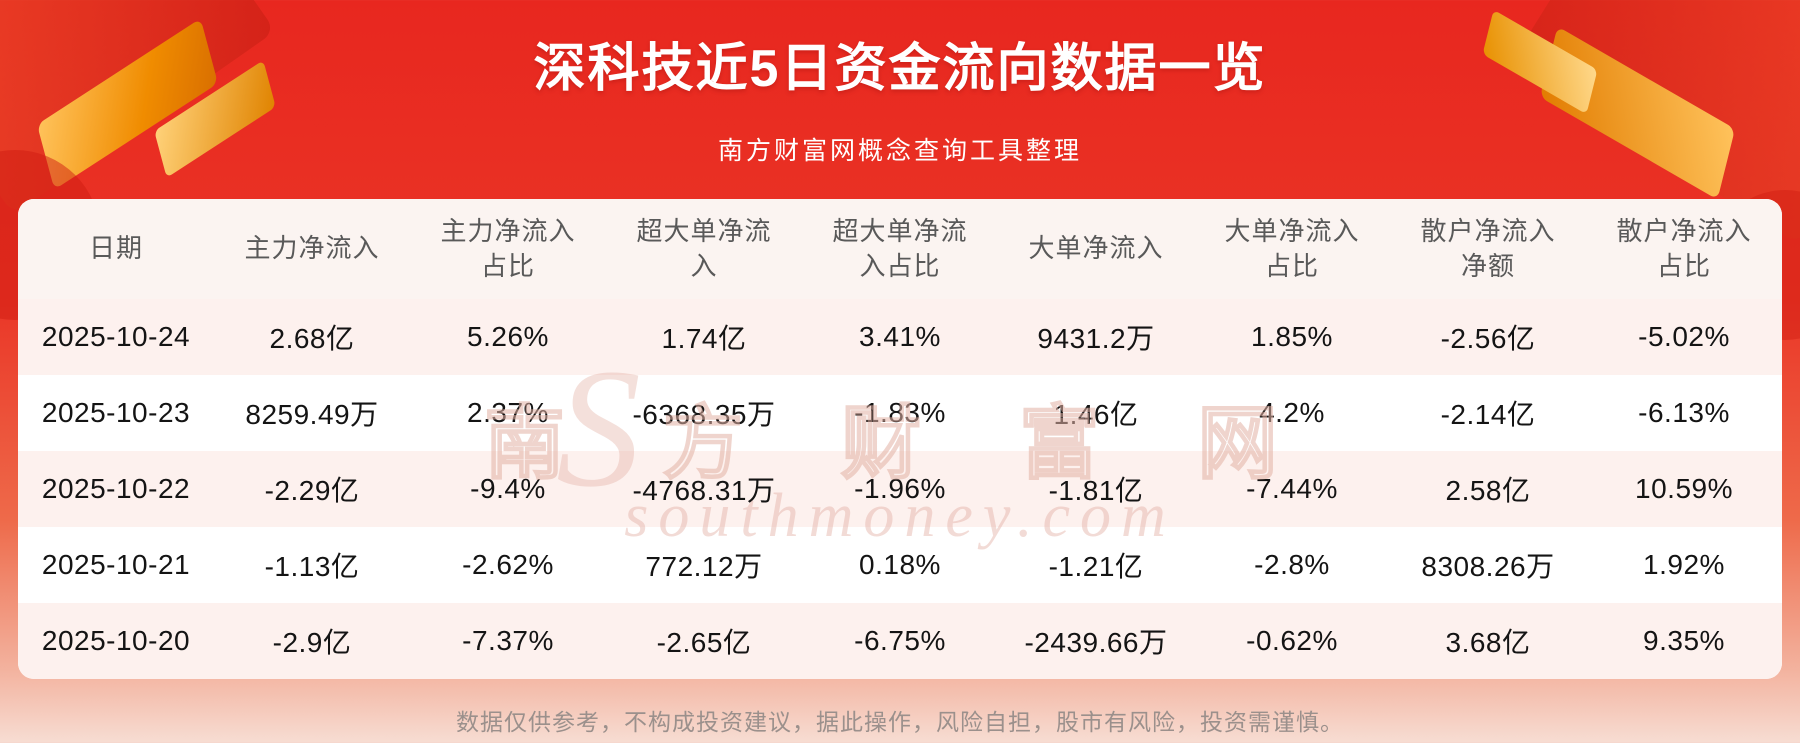 The width and height of the screenshot is (1800, 743). What do you see at coordinates (116, 564) in the screenshot?
I see `date-cell: 2025-10-21` at bounding box center [116, 564].